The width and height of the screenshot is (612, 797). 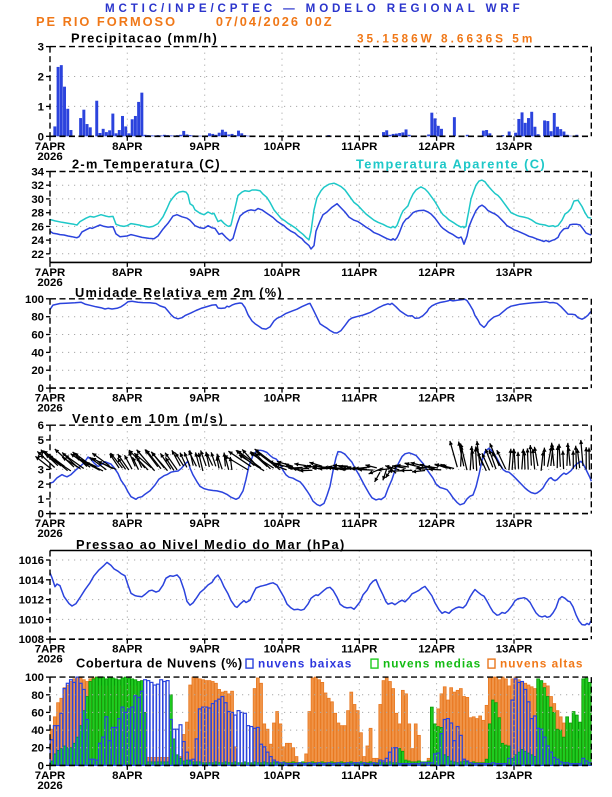 I want to click on svg-text: 35.1586W 8.6636S 5m, so click(x=446, y=39).